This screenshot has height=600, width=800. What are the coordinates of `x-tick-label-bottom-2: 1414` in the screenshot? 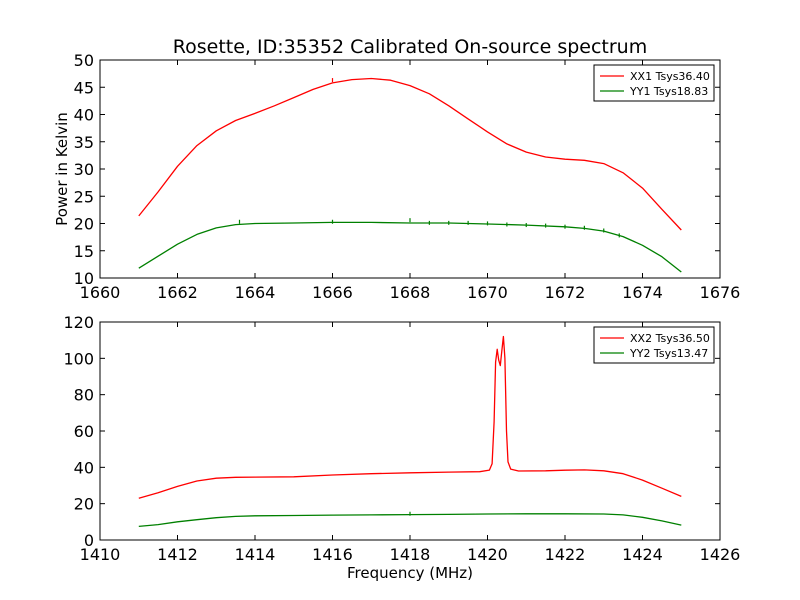 It's located at (255, 554).